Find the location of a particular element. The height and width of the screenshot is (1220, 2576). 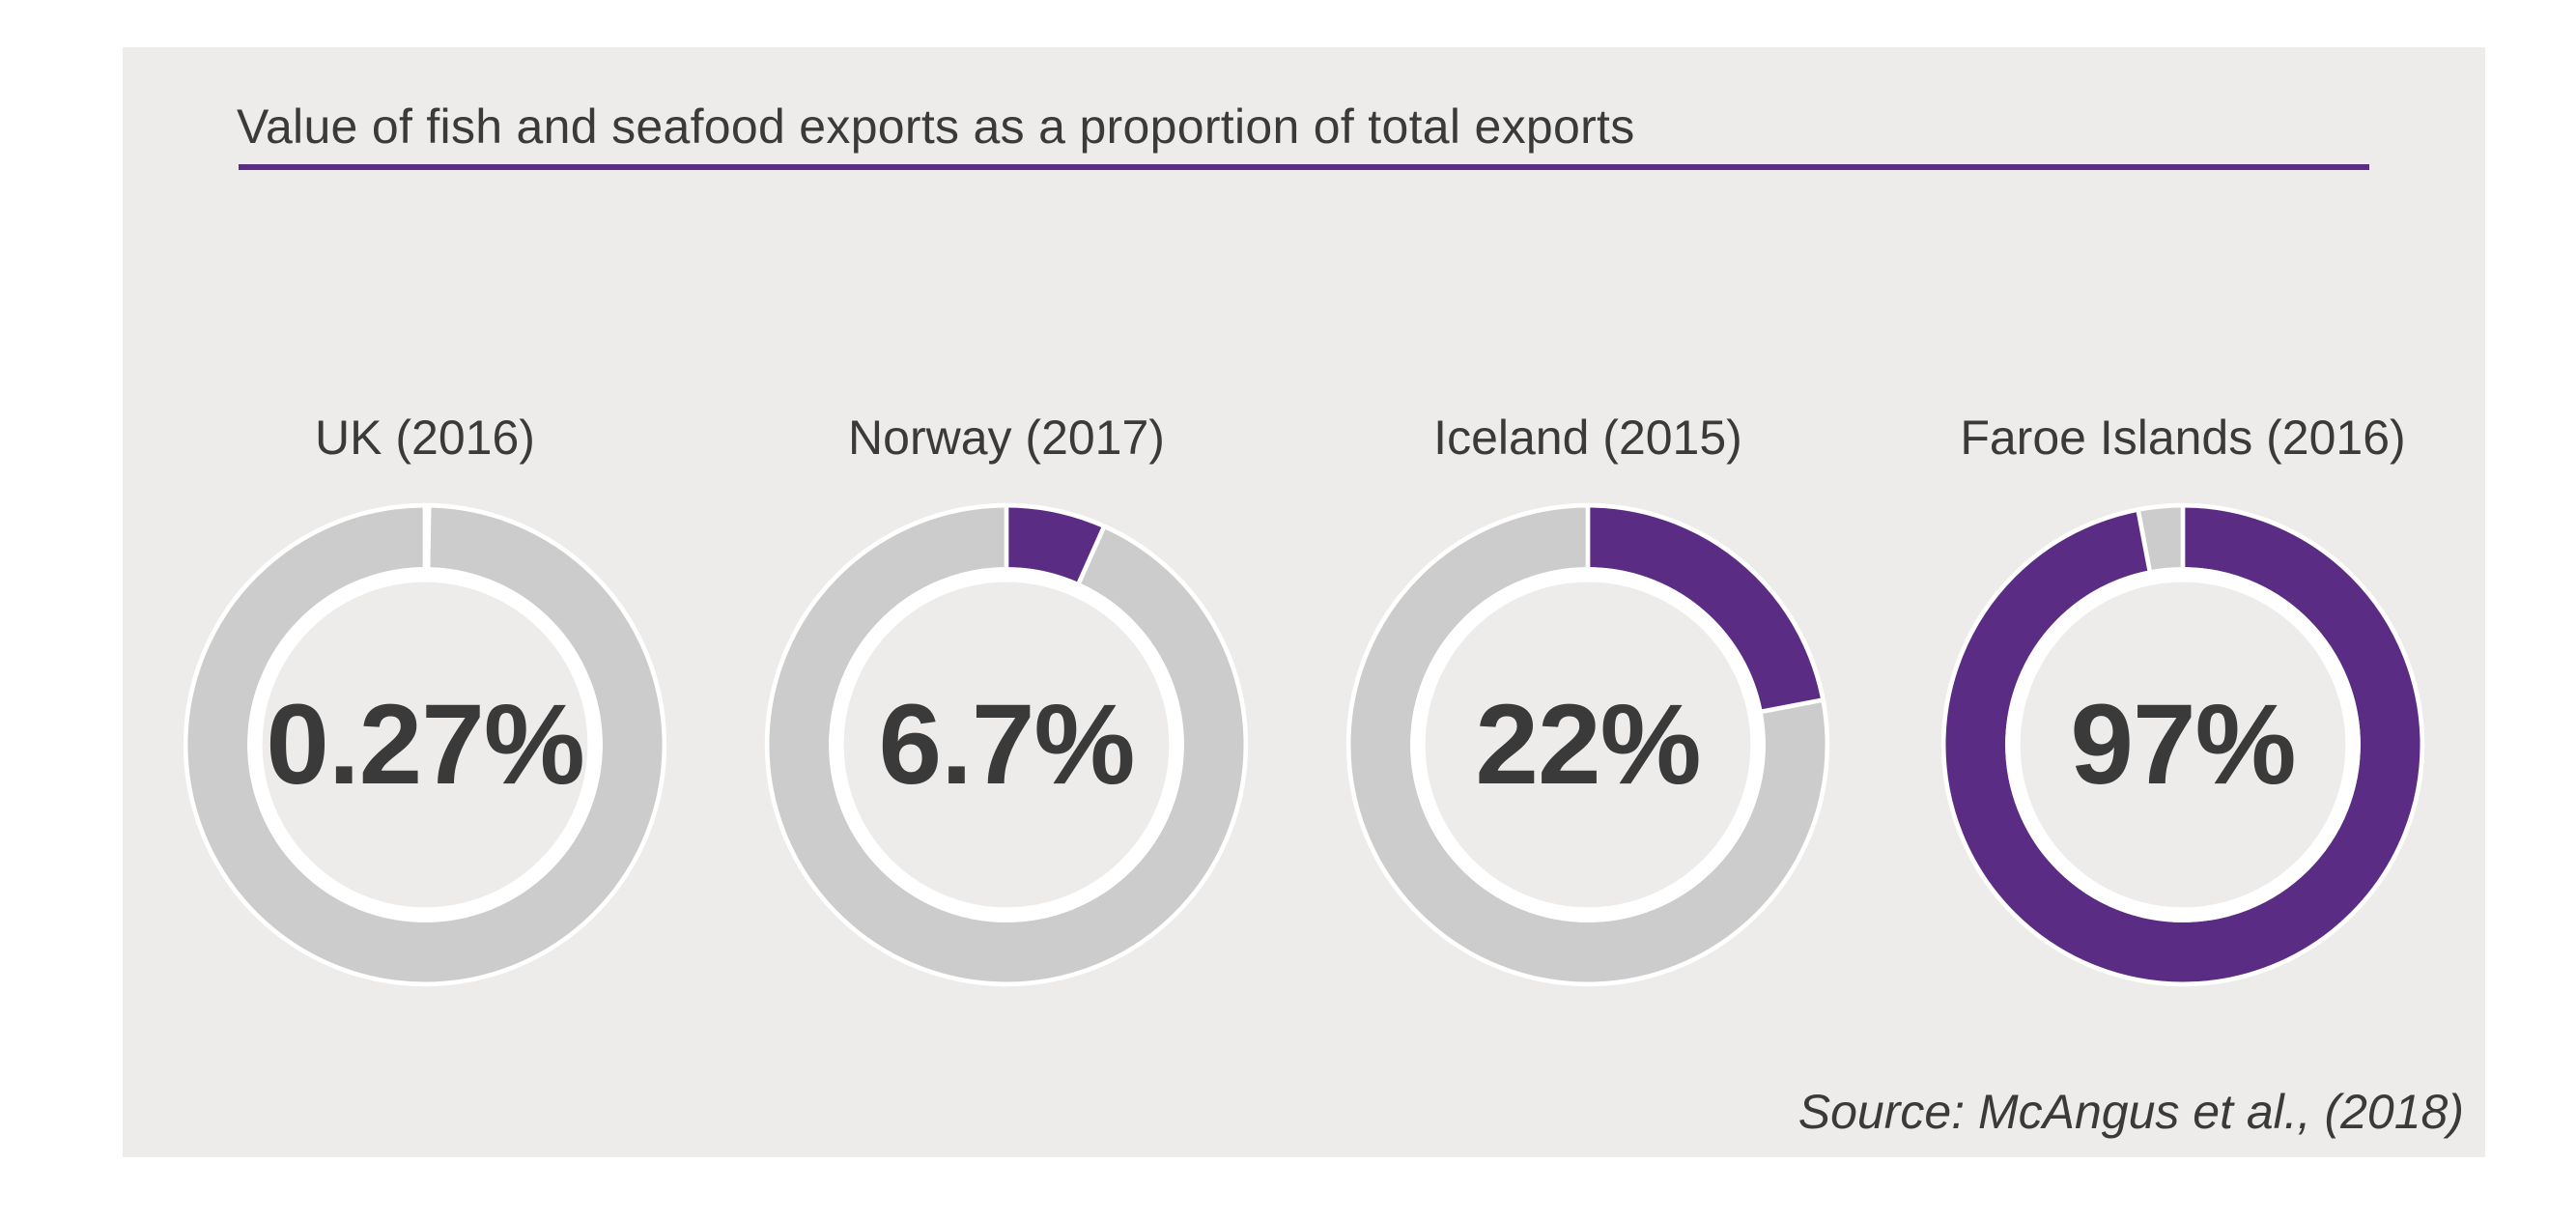

donut-chart-0: UK (2016) 0.27% is located at coordinates (425, 704).